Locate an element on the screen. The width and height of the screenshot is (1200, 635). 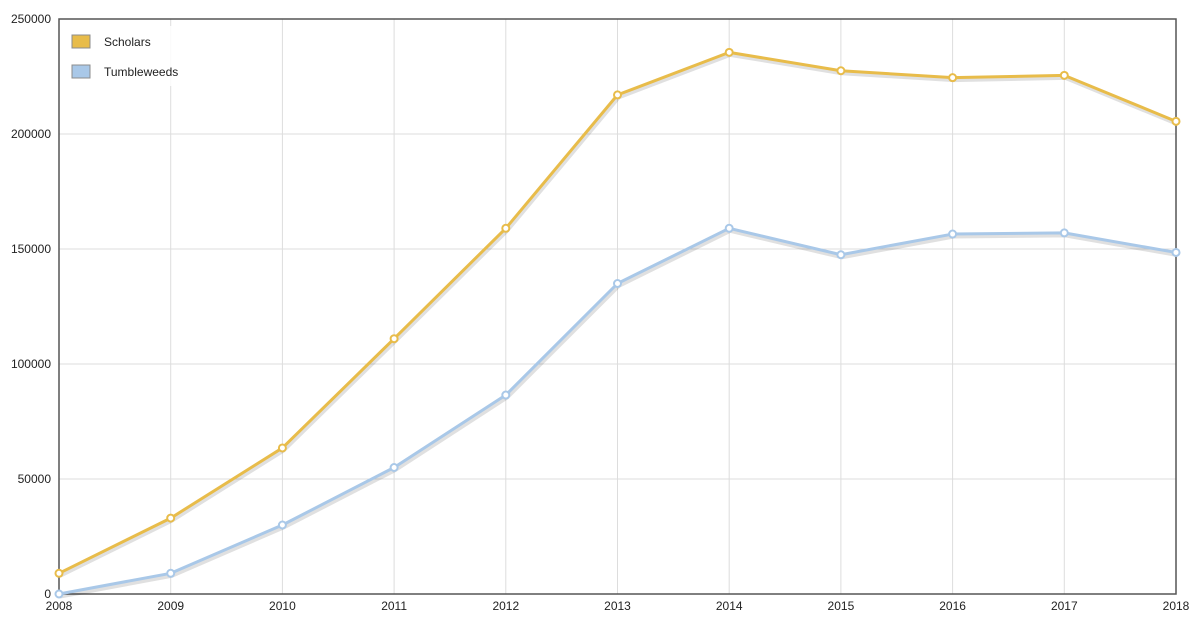
y-tick-label: 0 is located at coordinates (47, 594).